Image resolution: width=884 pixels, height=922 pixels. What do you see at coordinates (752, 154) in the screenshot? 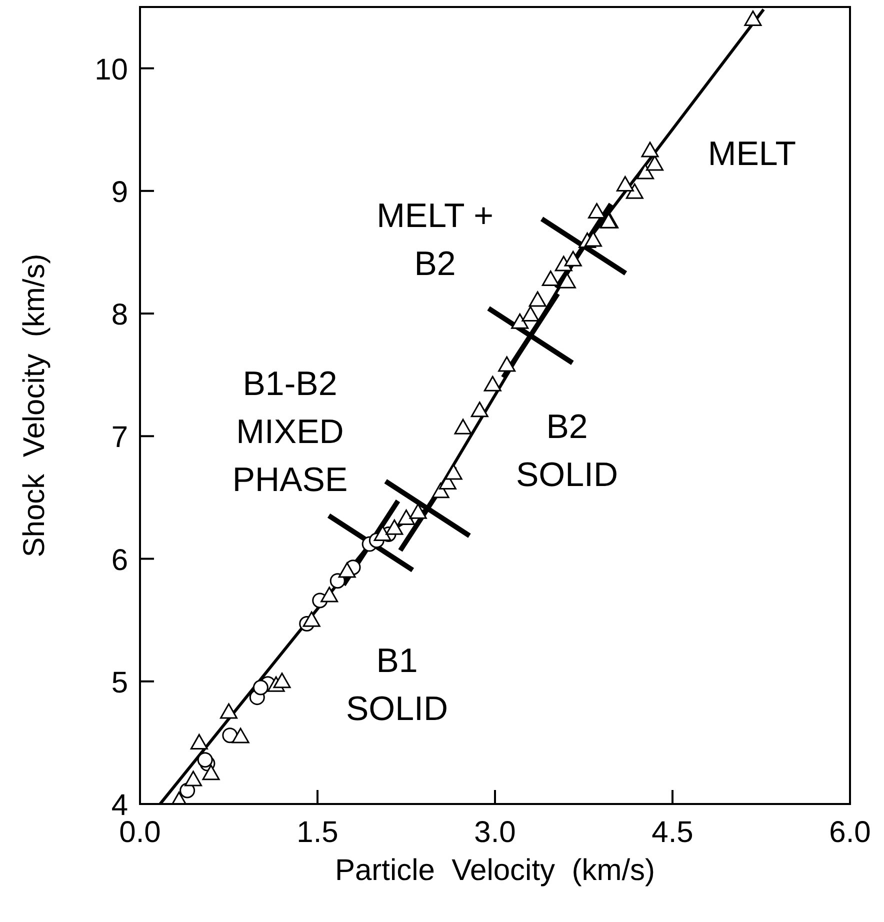
I see `annotation: MELT` at bounding box center [752, 154].